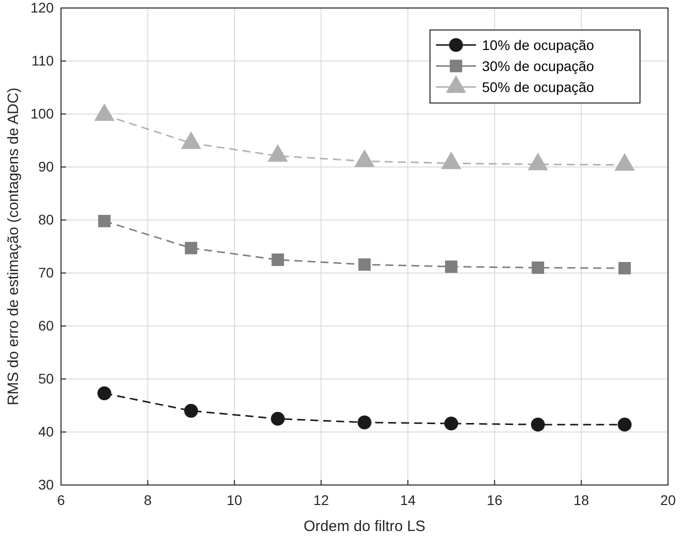 This screenshot has height=539, width=680. I want to click on legend-label: 50% de ocupação, so click(538, 87).